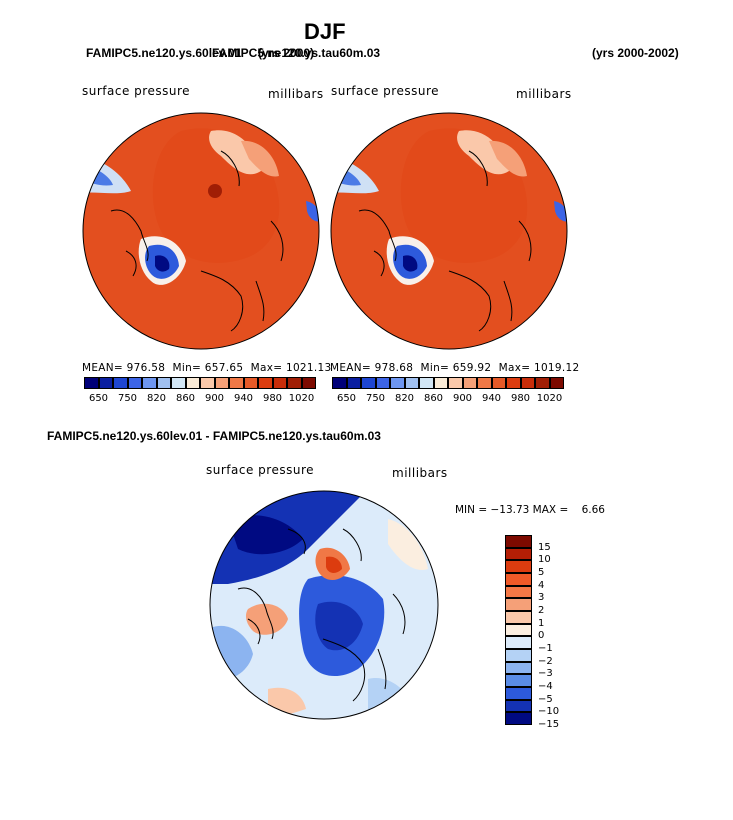 The width and height of the screenshot is (733, 820). Describe the element at coordinates (544, 547) in the screenshot. I see `diff-colorbar-label: 15` at that location.